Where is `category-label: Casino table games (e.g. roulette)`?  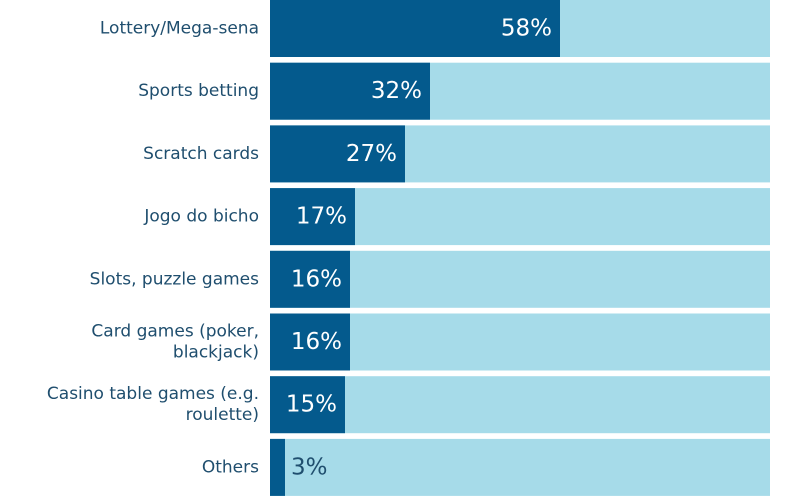
category-label: Casino table games (e.g. roulette) is located at coordinates (153, 404).